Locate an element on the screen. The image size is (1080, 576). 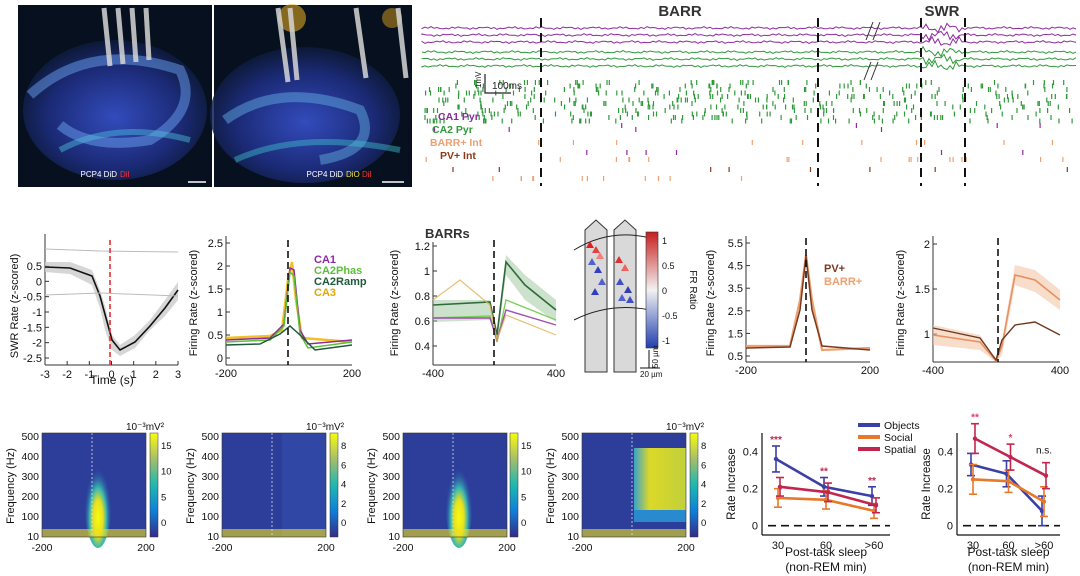
low-freq-band is located at coordinates (634, 533).